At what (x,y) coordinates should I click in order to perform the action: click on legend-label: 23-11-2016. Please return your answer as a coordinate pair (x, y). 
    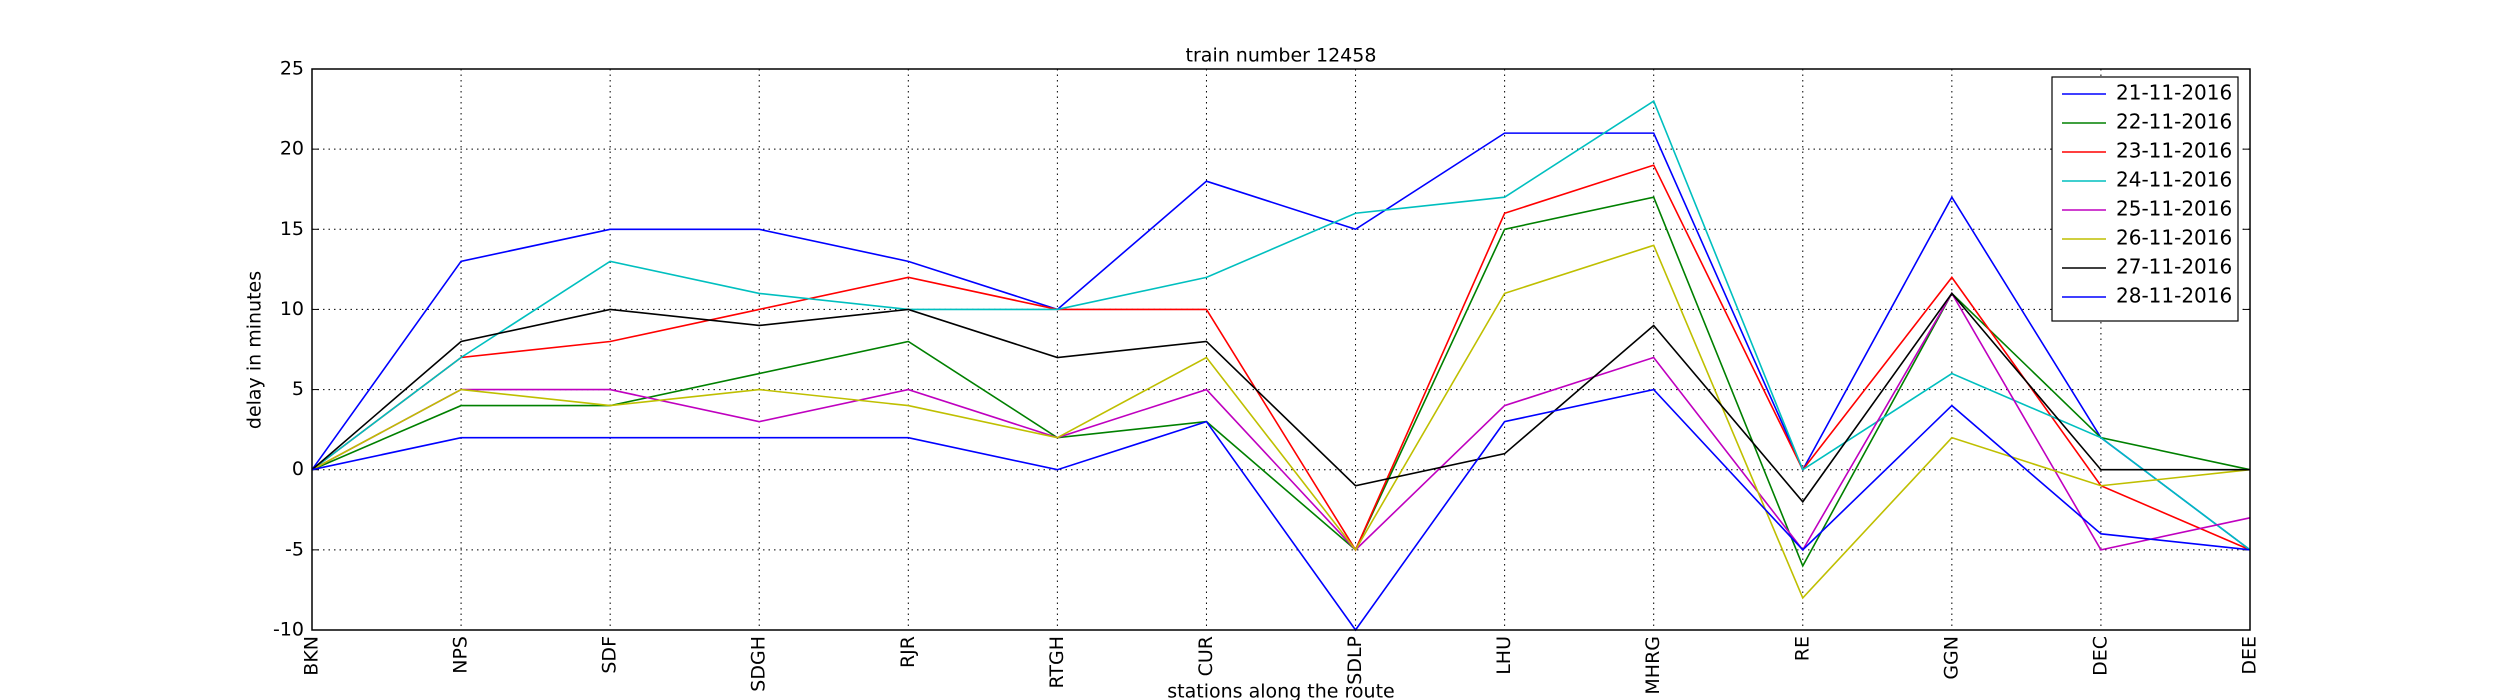
    Looking at the image, I should click on (2174, 151).